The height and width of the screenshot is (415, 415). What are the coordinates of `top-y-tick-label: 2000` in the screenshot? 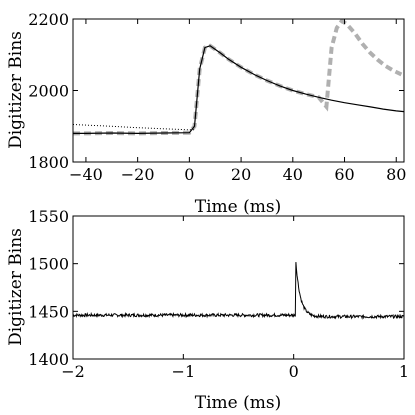 It's located at (48, 91).